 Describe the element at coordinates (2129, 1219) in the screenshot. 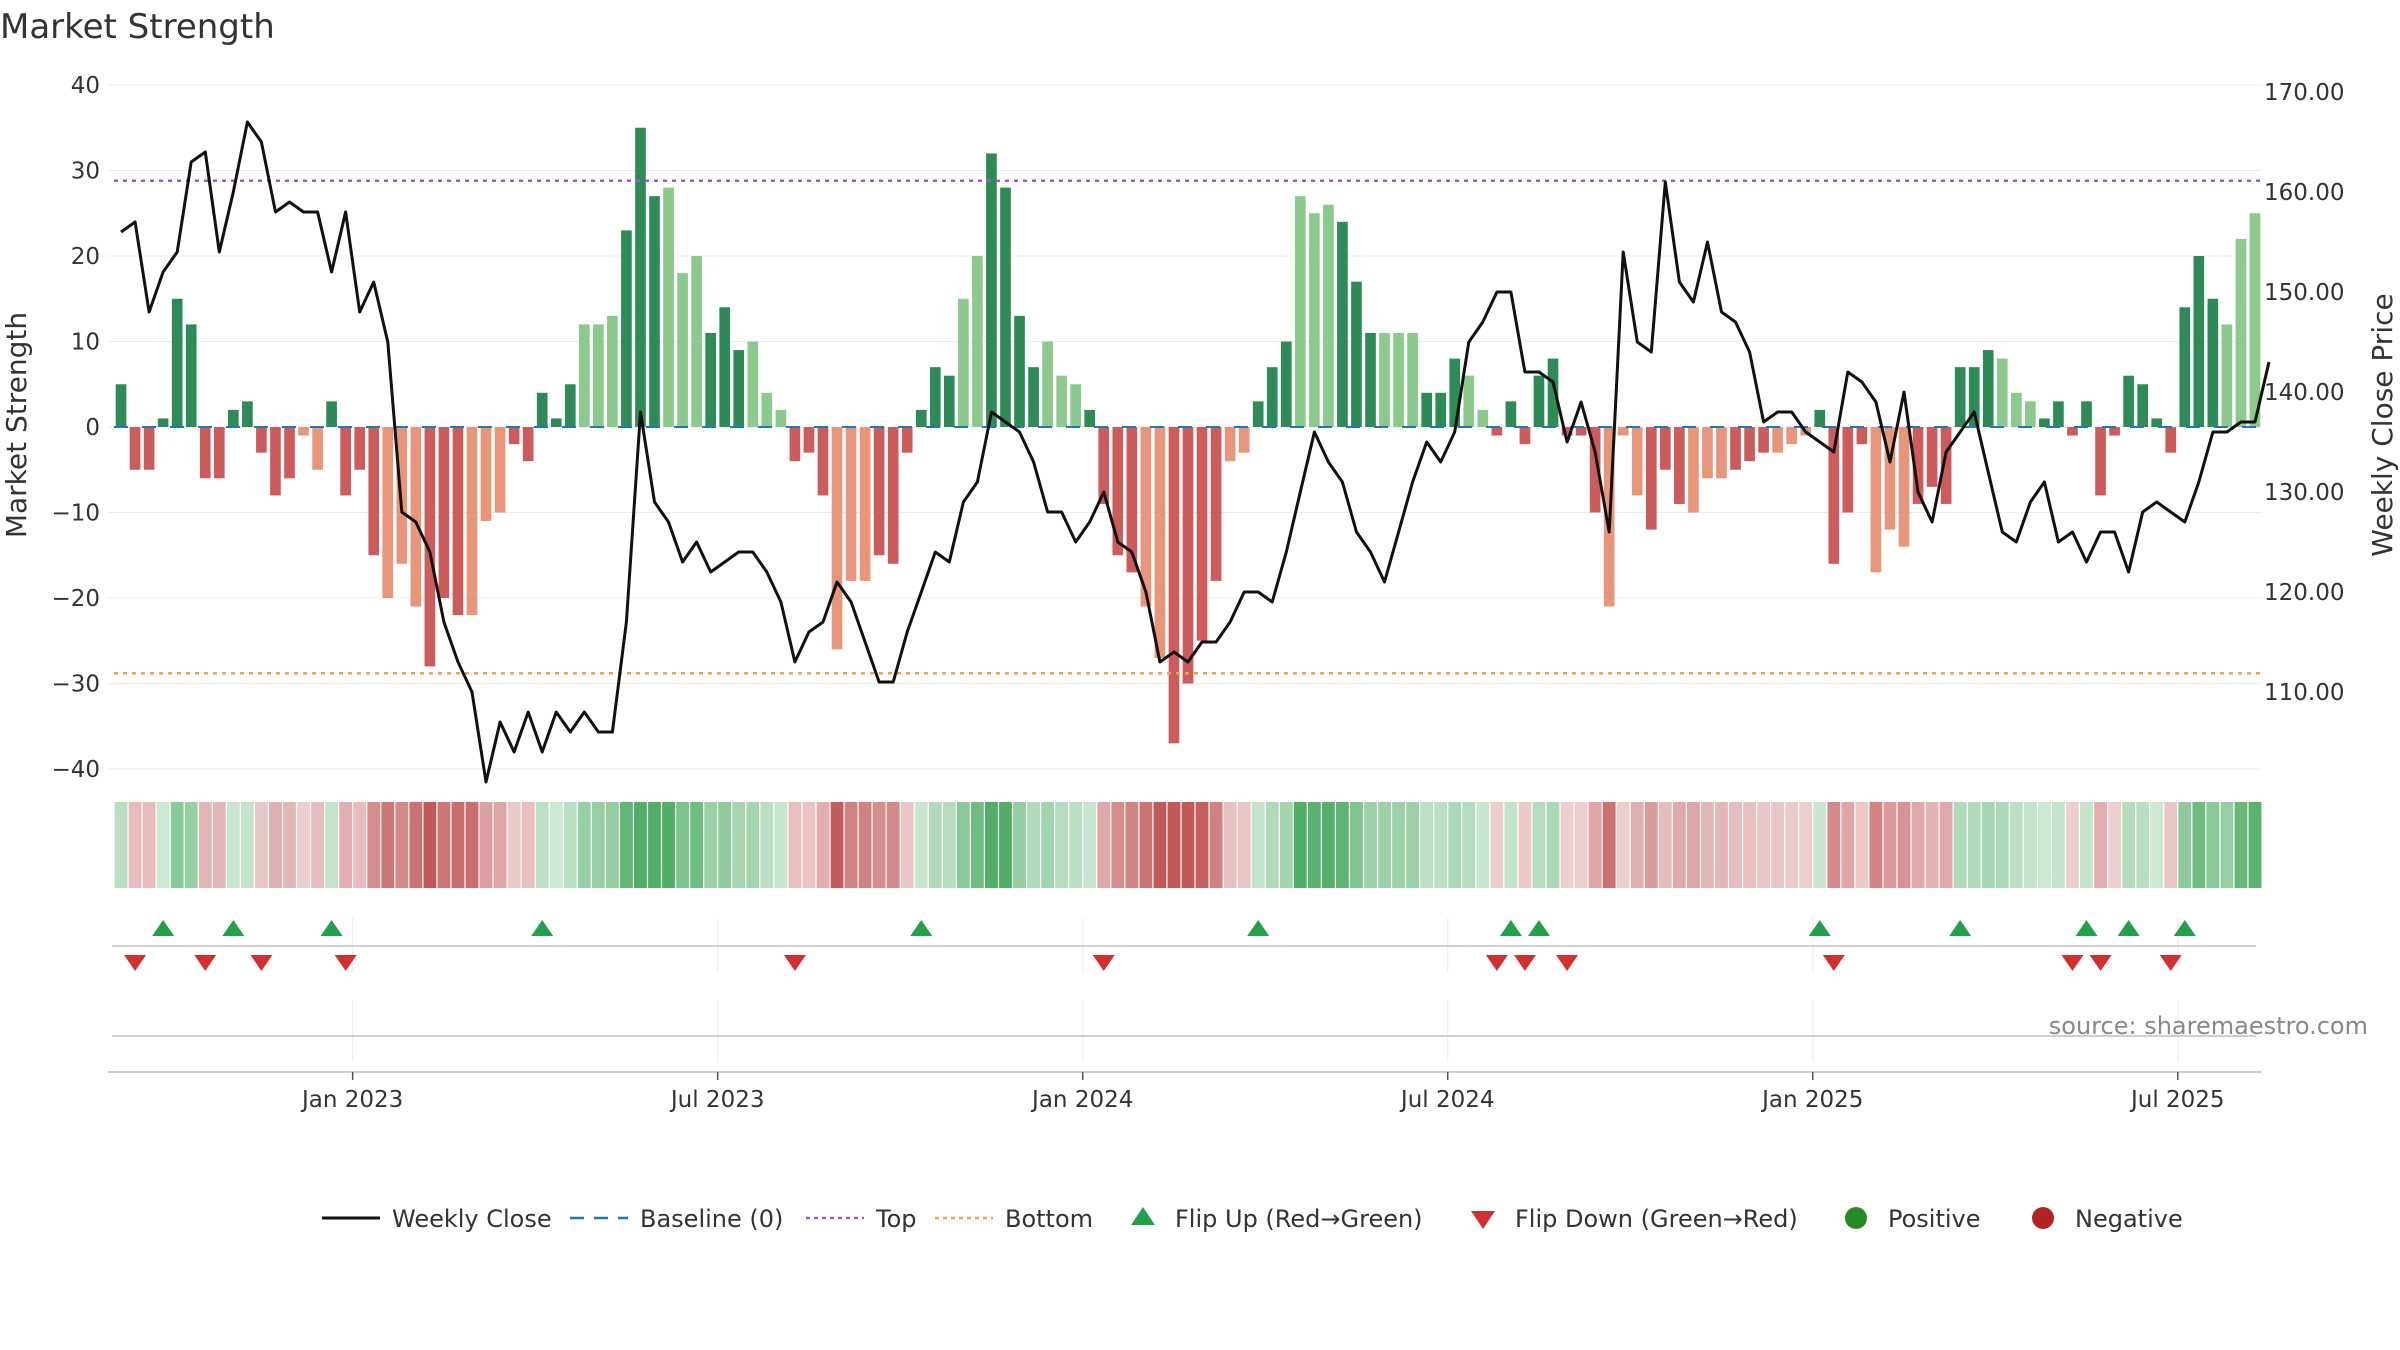

I see `legend-label: Negative` at that location.